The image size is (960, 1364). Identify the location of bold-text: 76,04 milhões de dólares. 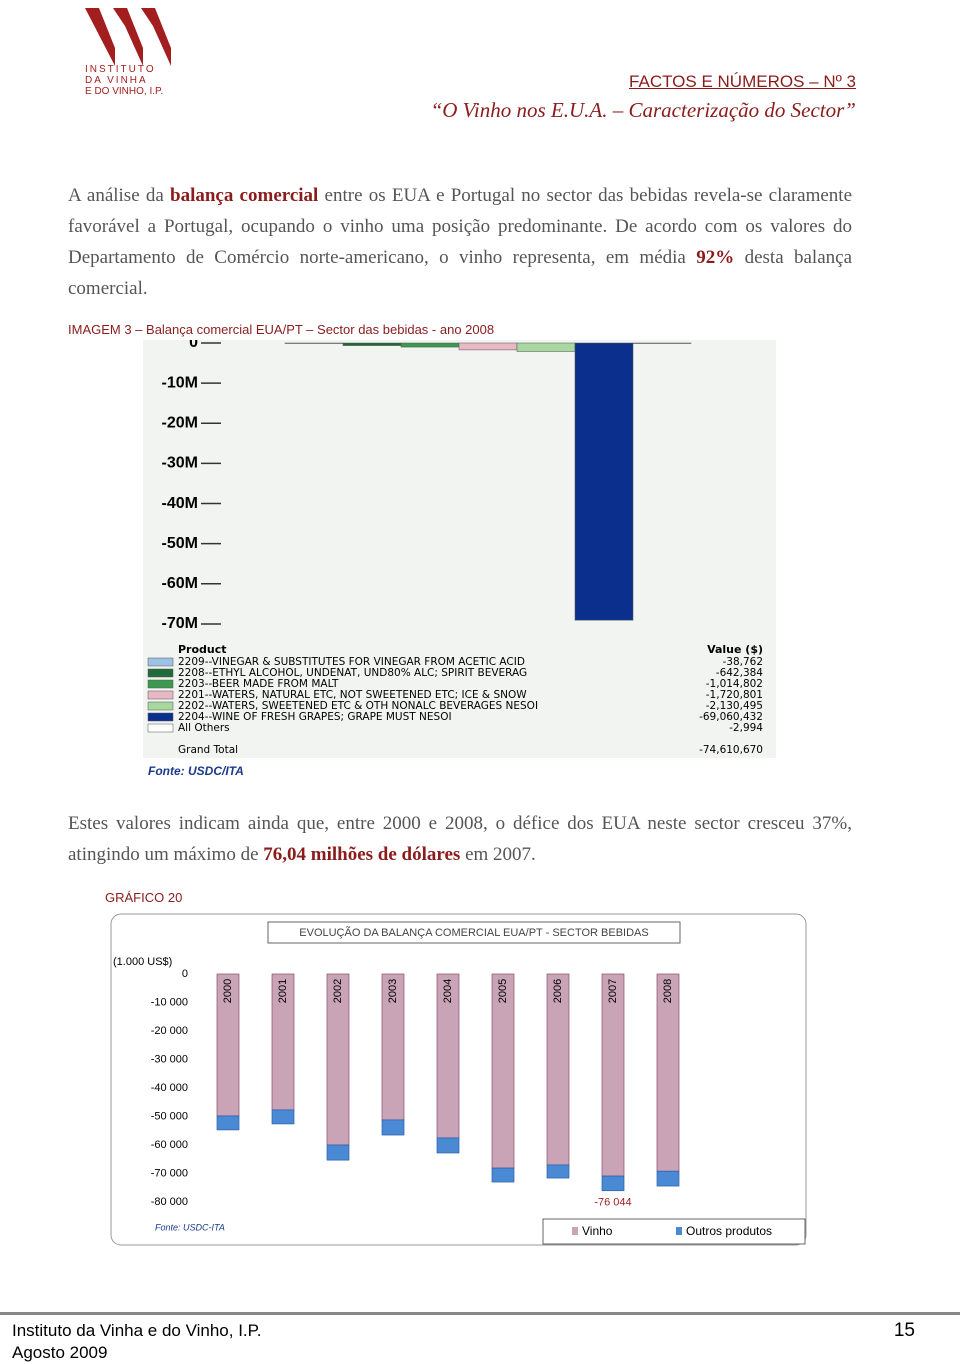
(362, 854).